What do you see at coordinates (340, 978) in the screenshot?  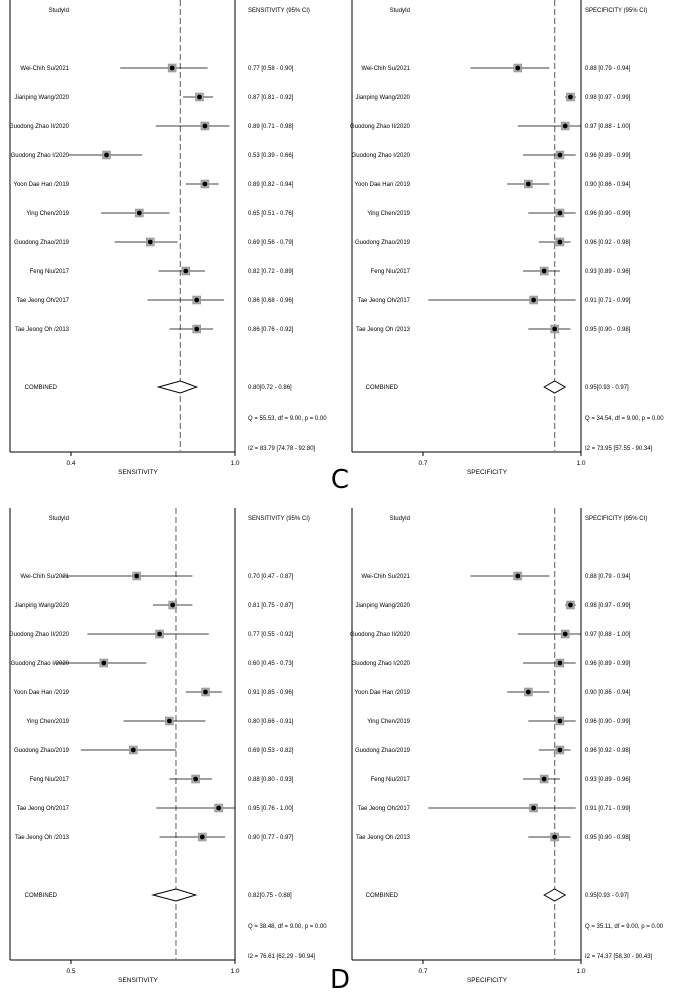 I see `panel-letter-d: D` at bounding box center [340, 978].